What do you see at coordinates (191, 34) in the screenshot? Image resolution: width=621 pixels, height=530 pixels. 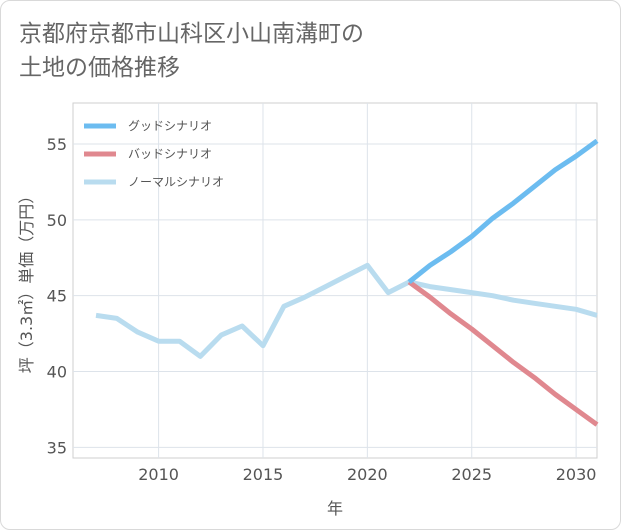 I see `chart-title-line1: 京都府京都市山科区小山南溝町の` at bounding box center [191, 34].